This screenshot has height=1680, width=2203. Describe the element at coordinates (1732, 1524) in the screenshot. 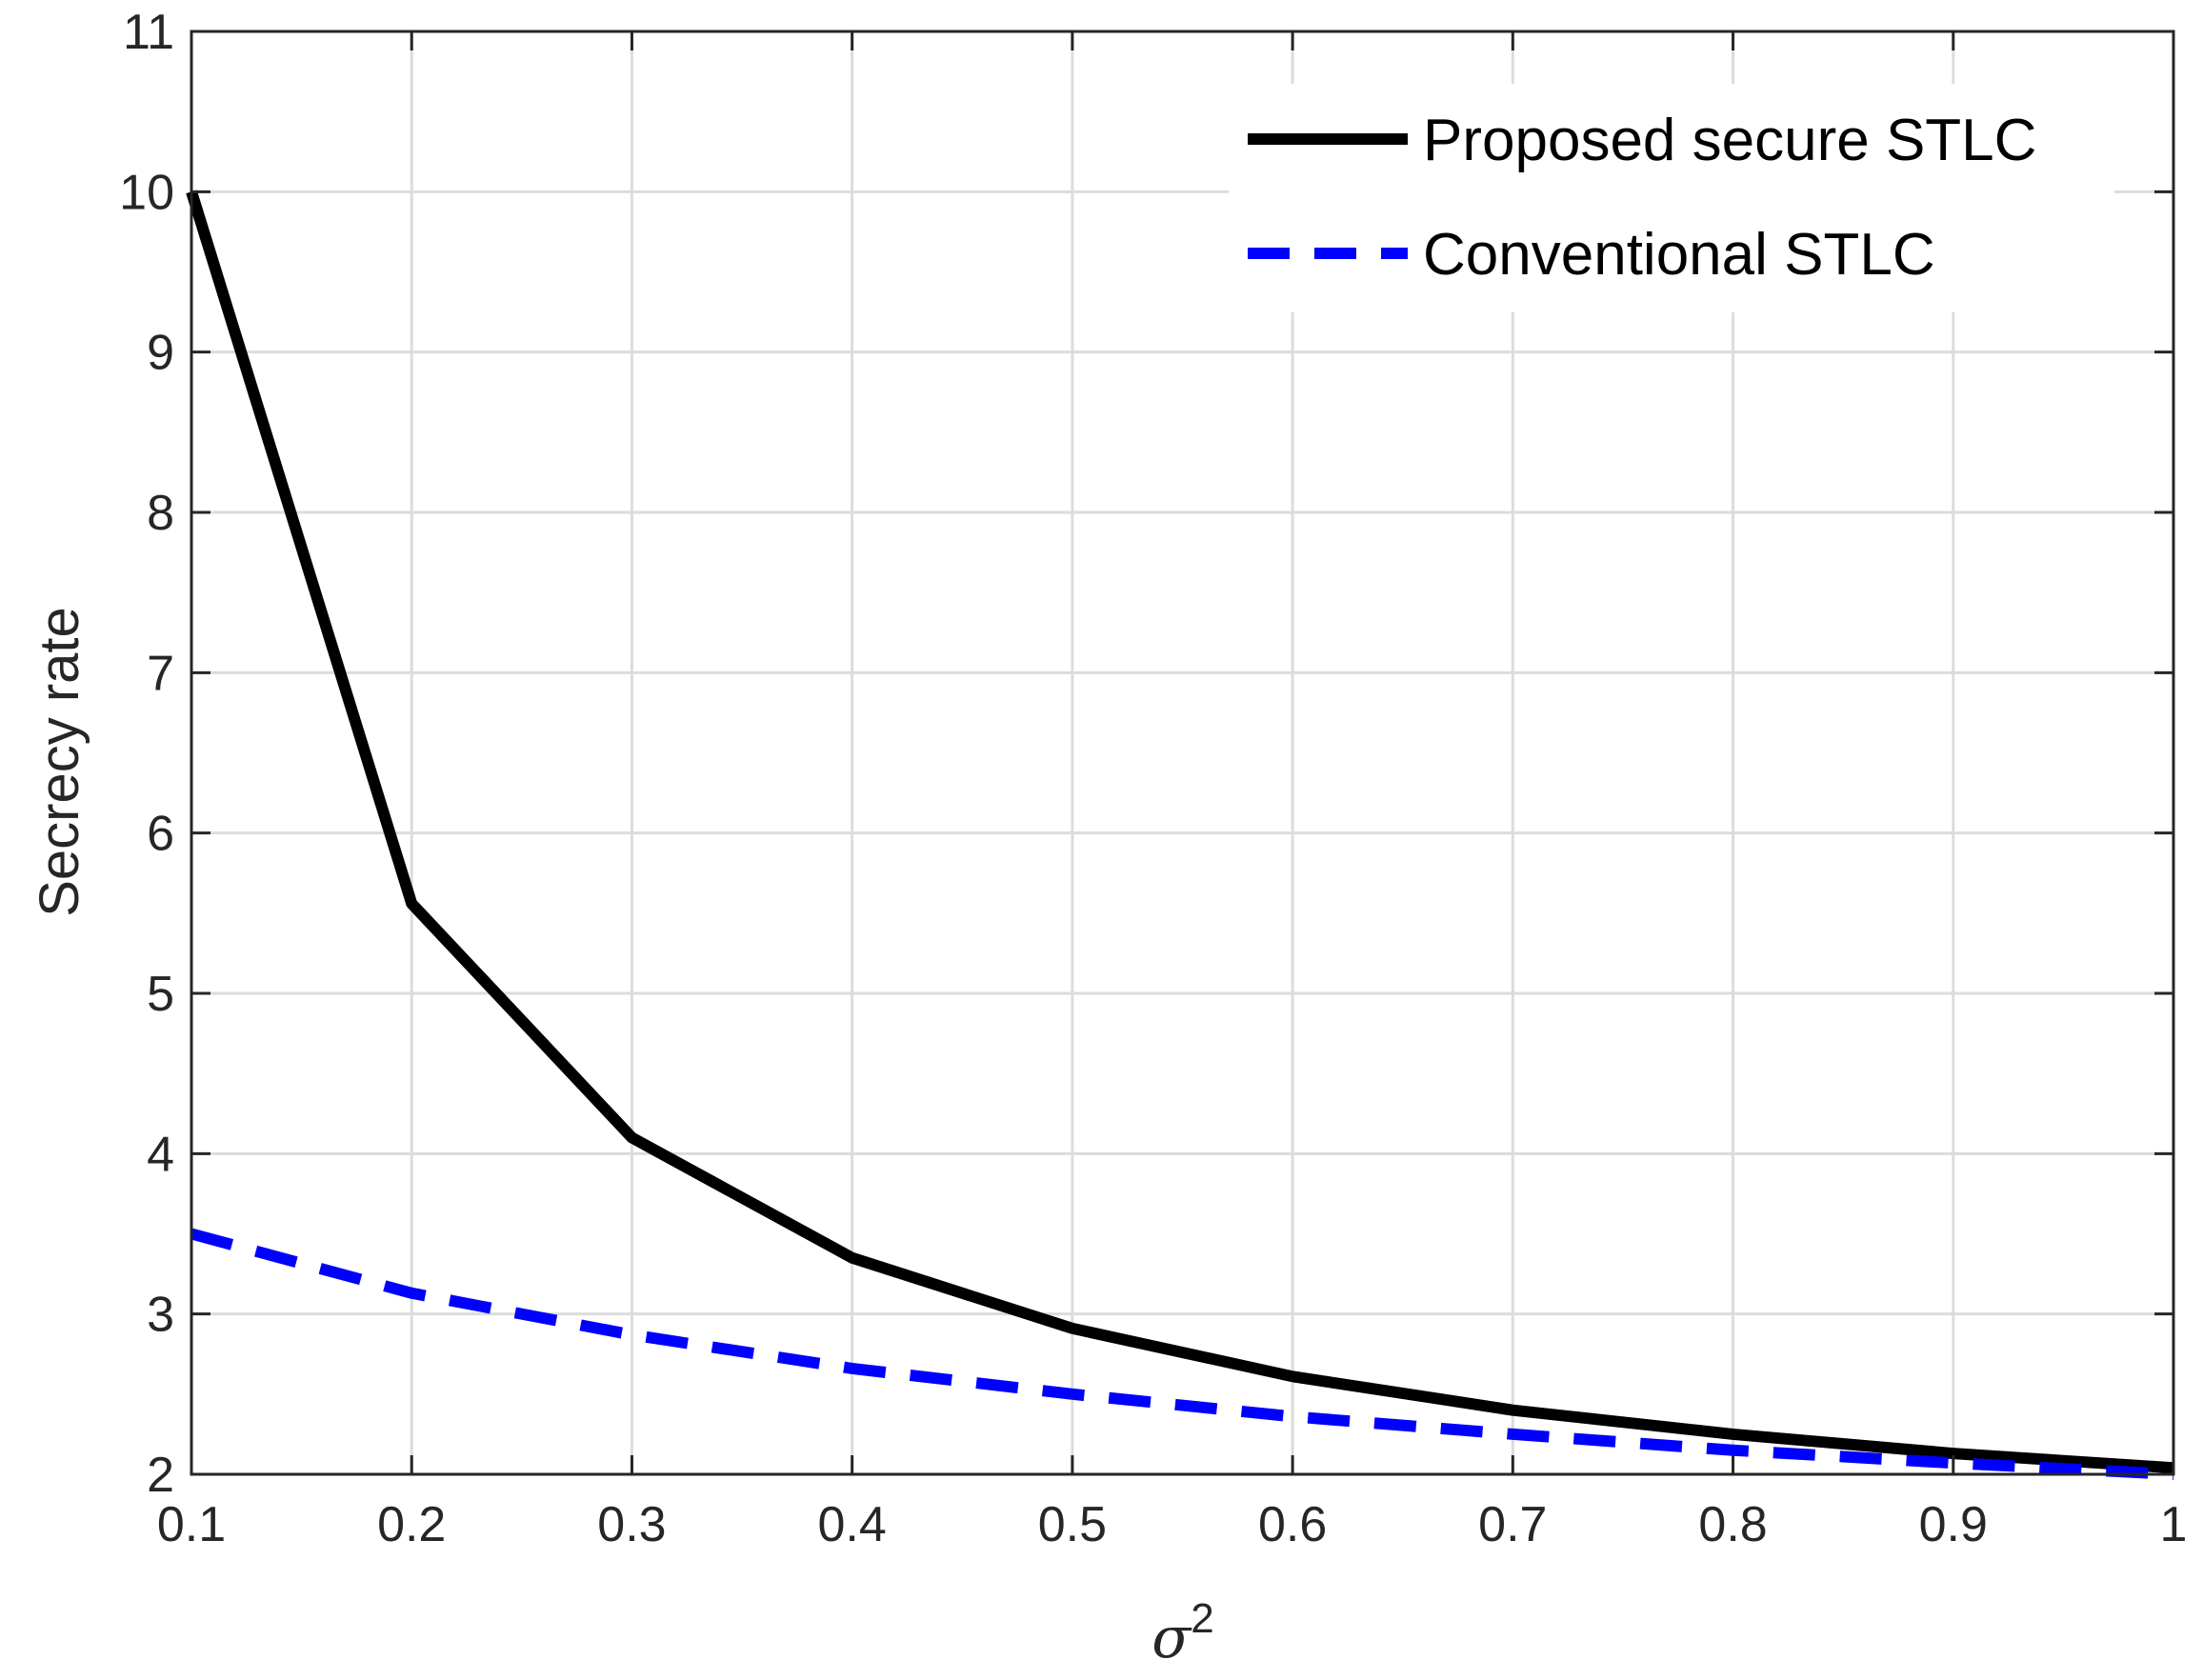

I see `x-tick-label: 0.8` at that location.